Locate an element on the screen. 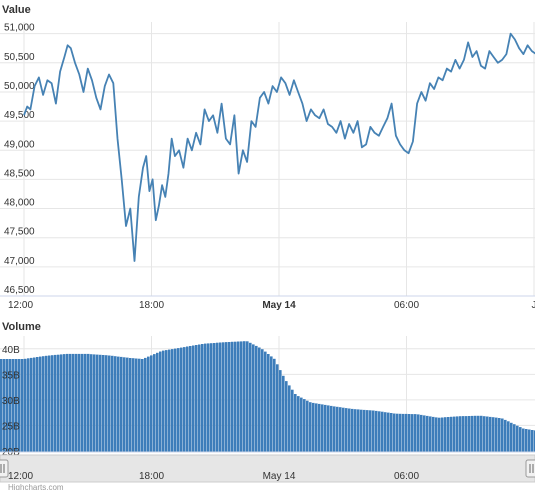 The width and height of the screenshot is (535, 495). price-ytick-label-1: 47,000 is located at coordinates (19, 261).